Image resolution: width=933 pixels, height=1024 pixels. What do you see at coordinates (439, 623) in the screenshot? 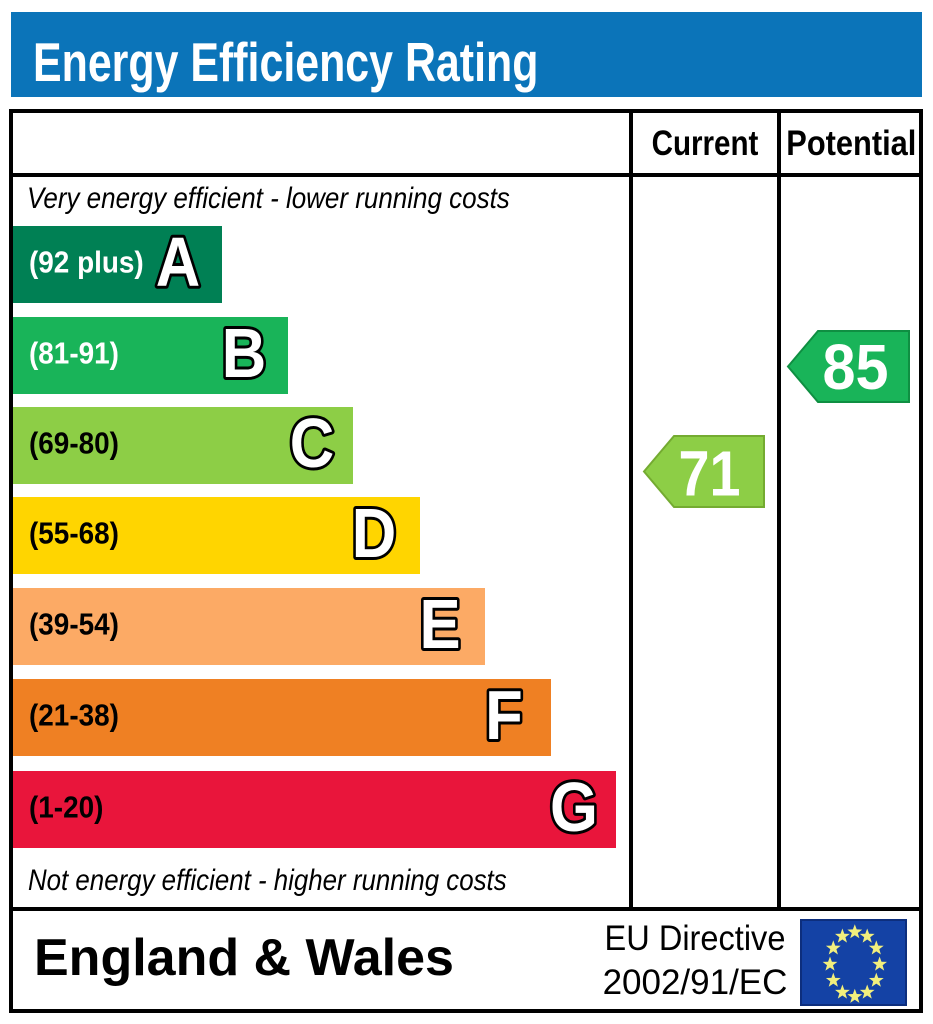
I see `svg-text: E` at bounding box center [439, 623].